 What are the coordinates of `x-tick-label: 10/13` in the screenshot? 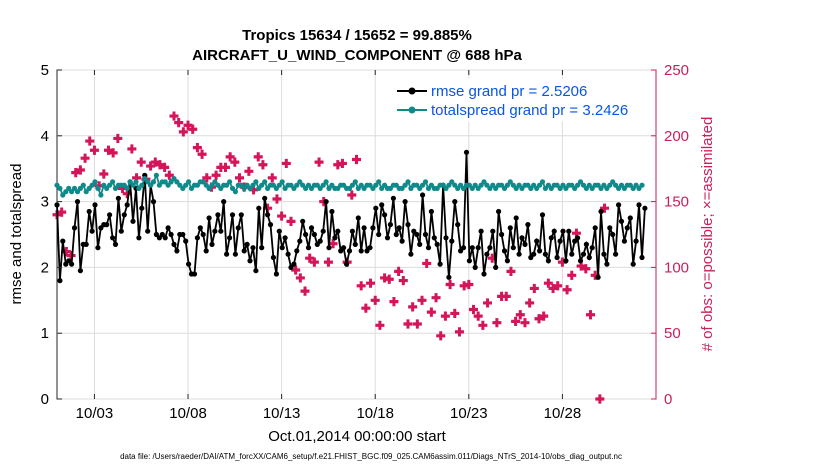 It's located at (282, 413).